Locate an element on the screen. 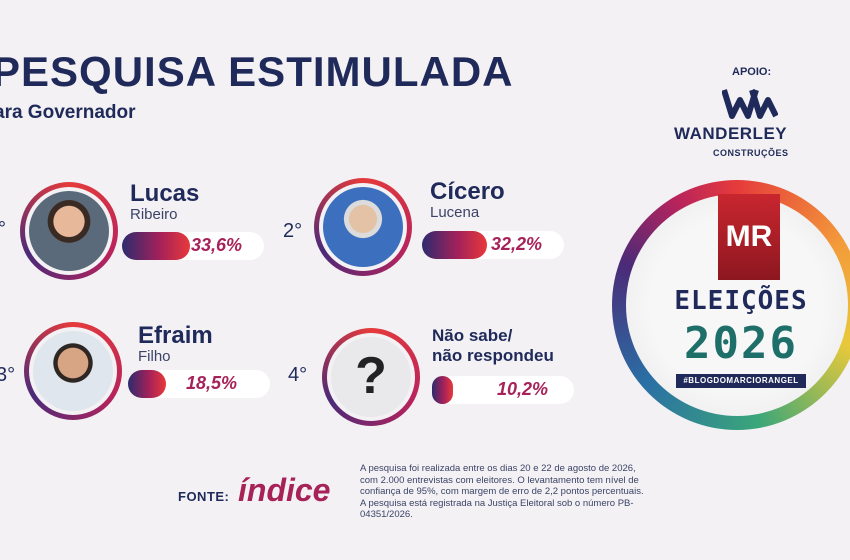 Image resolution: width=850 pixels, height=560 pixels. source-label: FONTE: is located at coordinates (204, 496).